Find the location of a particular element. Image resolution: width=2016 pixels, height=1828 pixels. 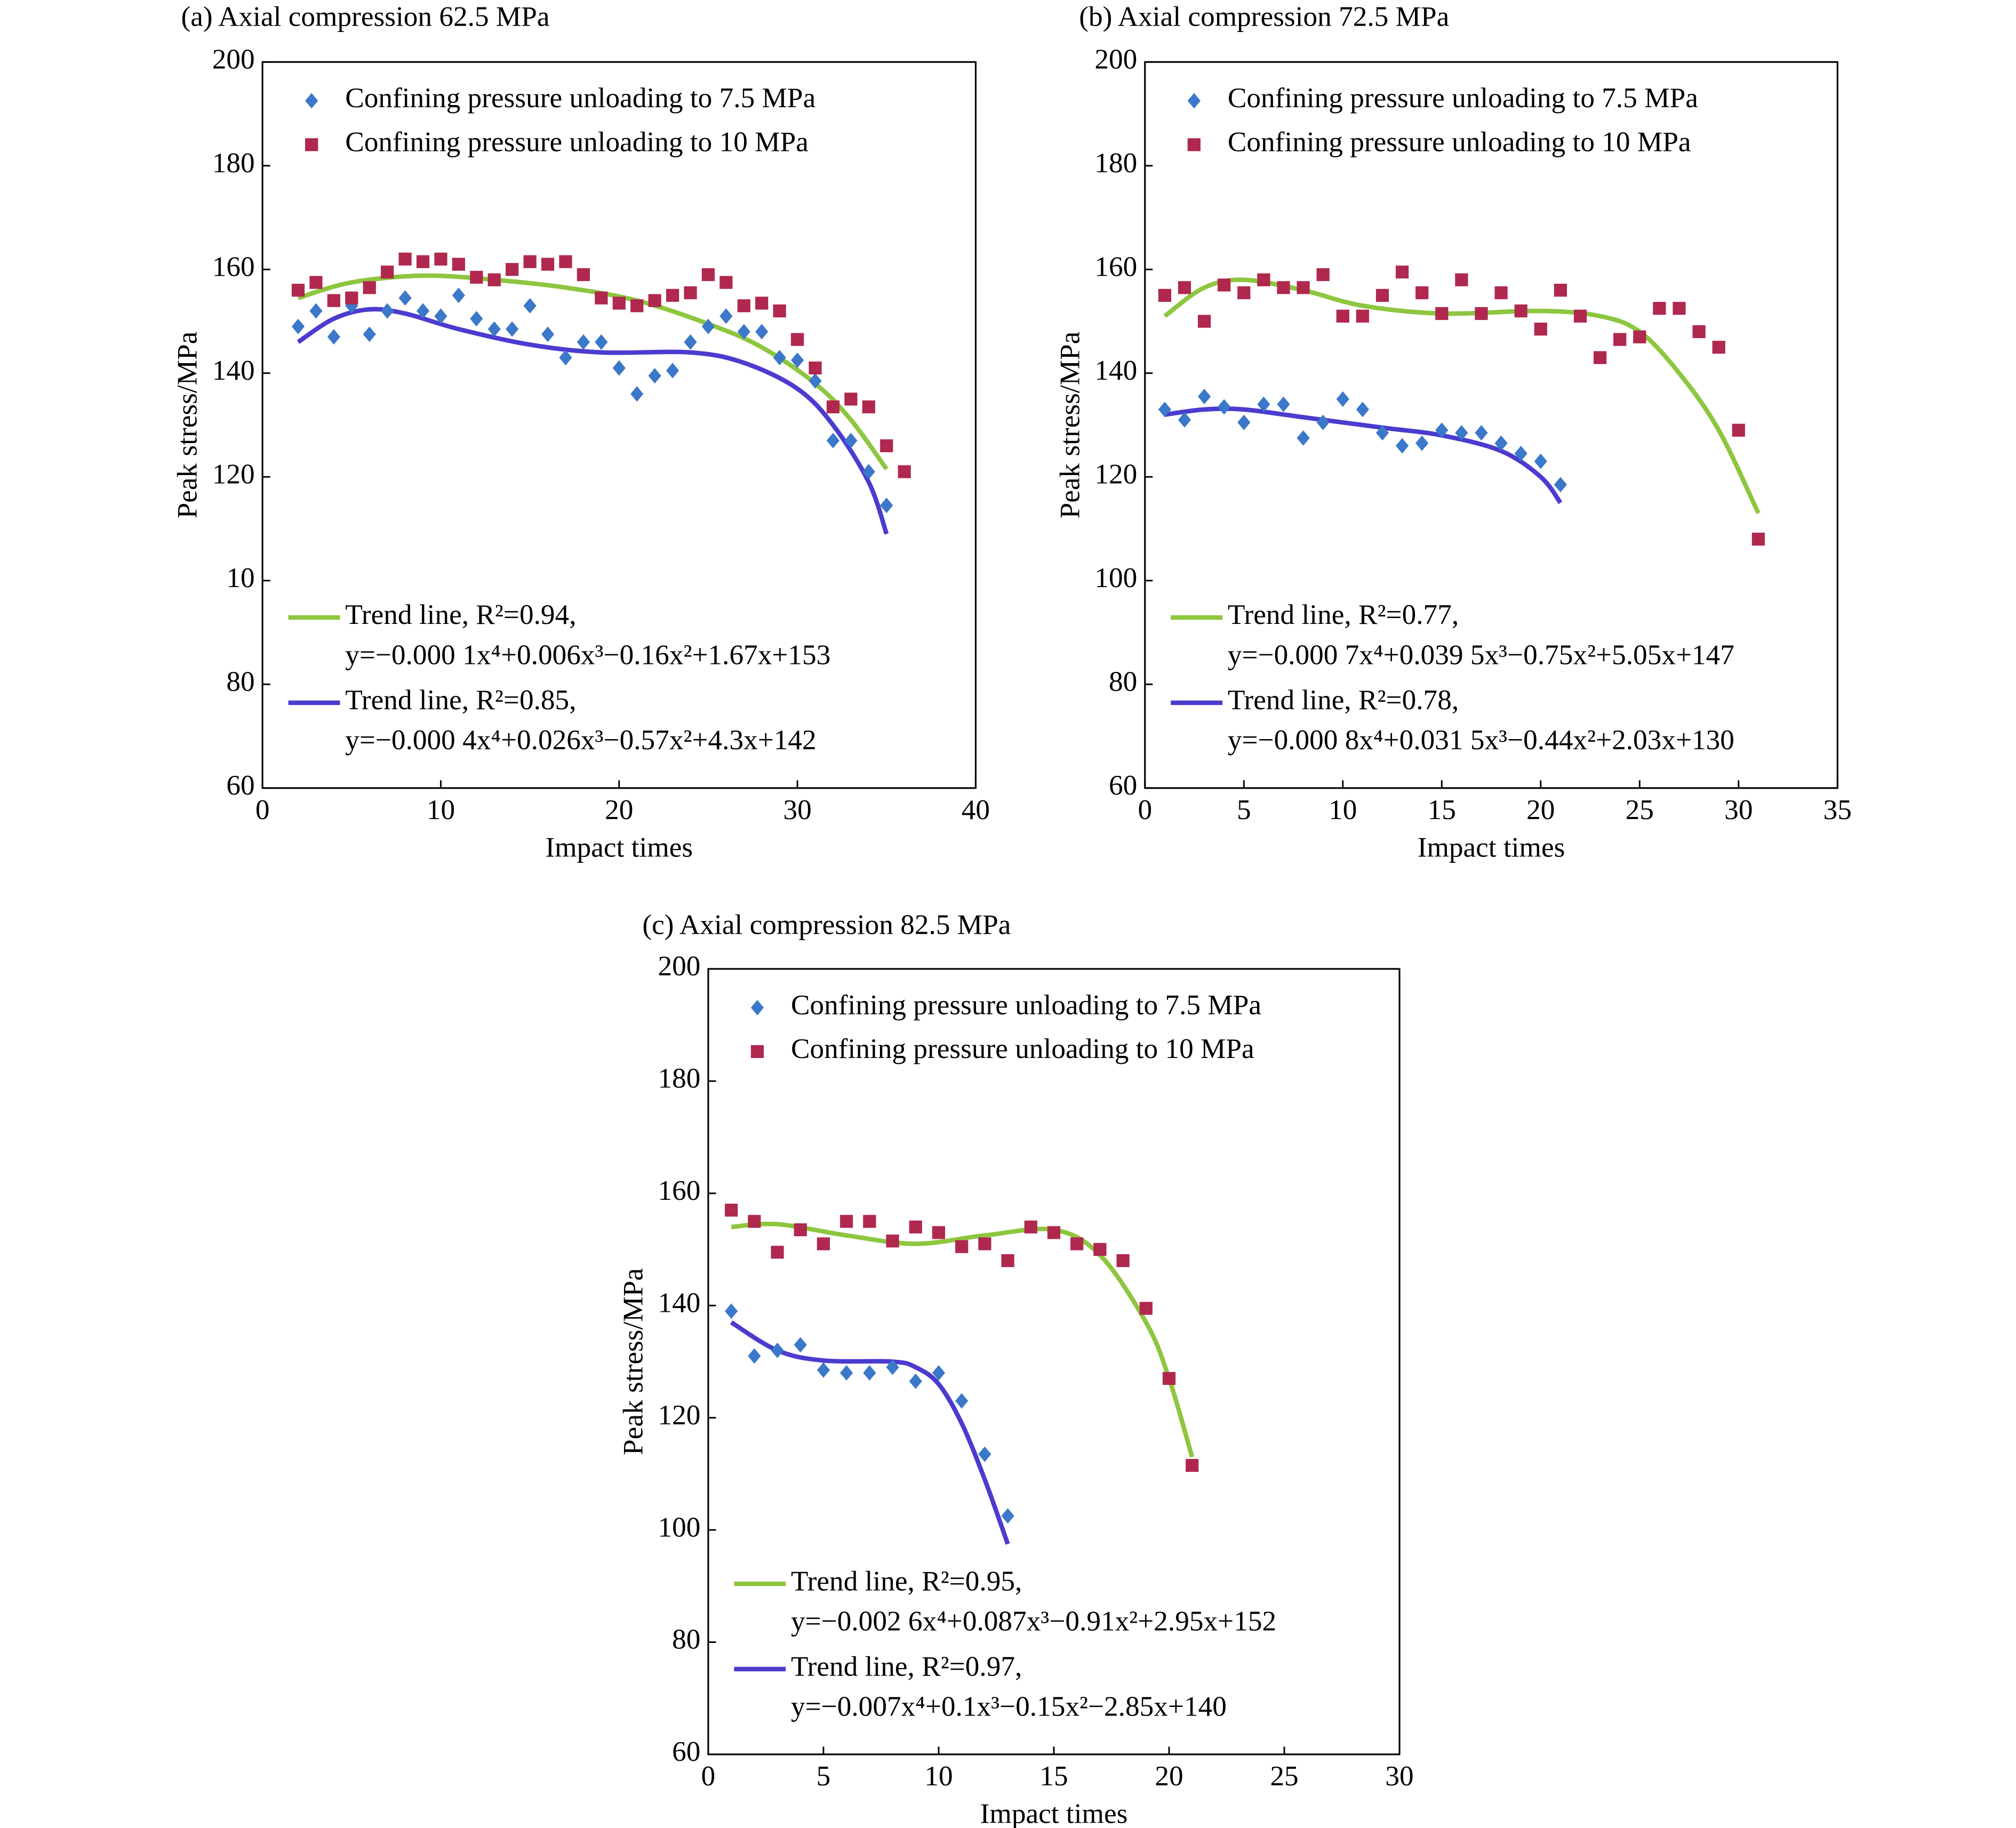

x-axis-label: Impact times is located at coordinates (619, 847).